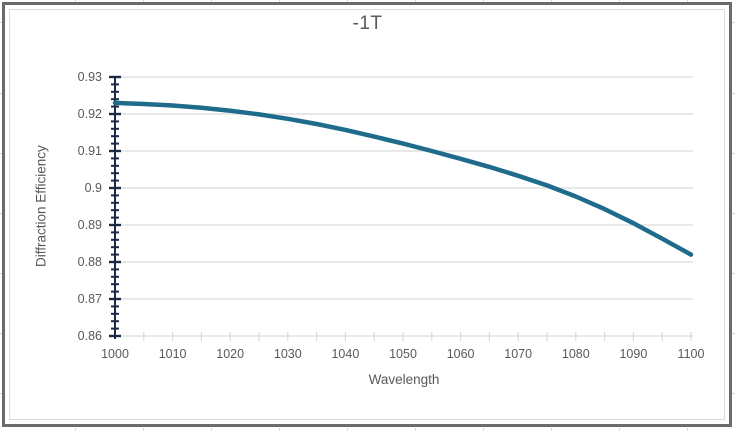 The height and width of the screenshot is (431, 735). I want to click on y-tick-label: 0.88, so click(89, 262).